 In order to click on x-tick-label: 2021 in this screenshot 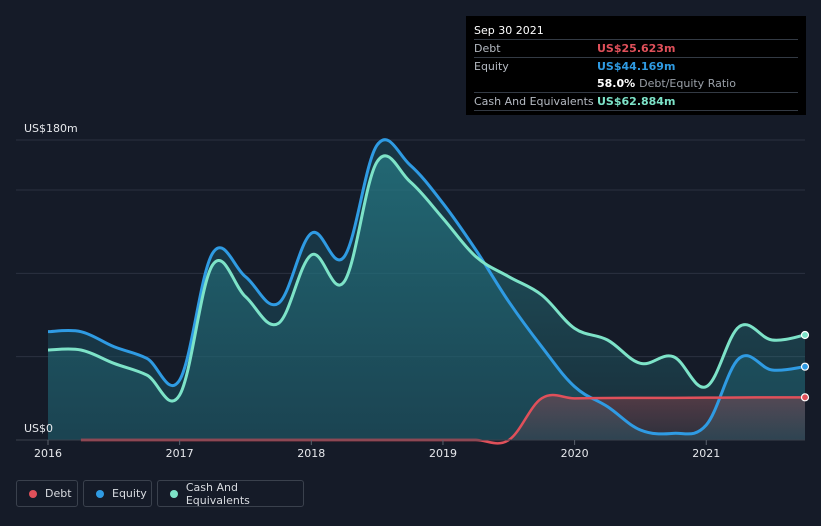, I will do `click(706, 453)`.